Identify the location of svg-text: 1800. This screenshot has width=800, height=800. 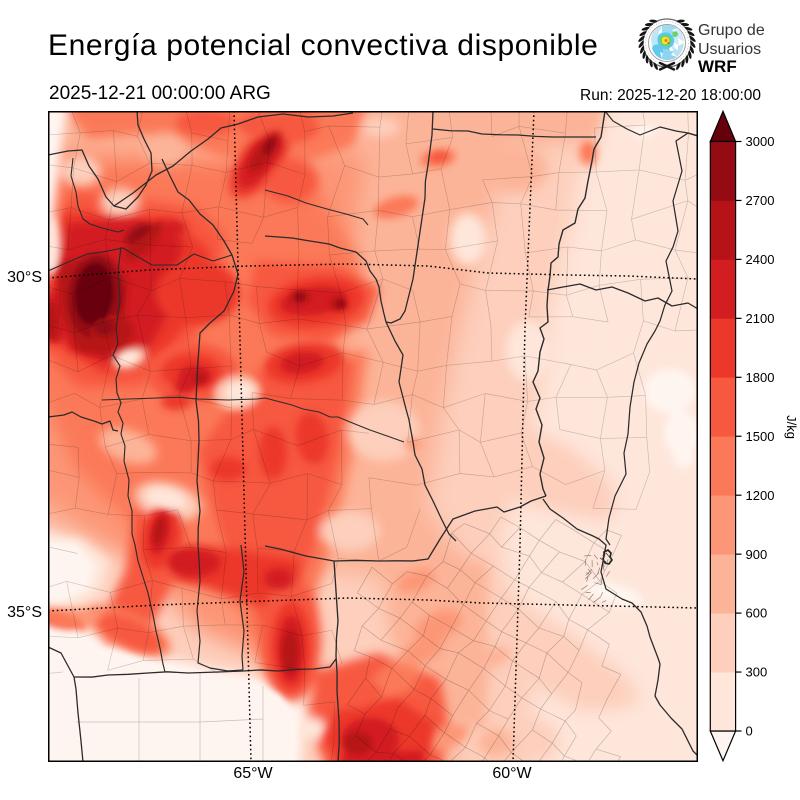
(760, 377).